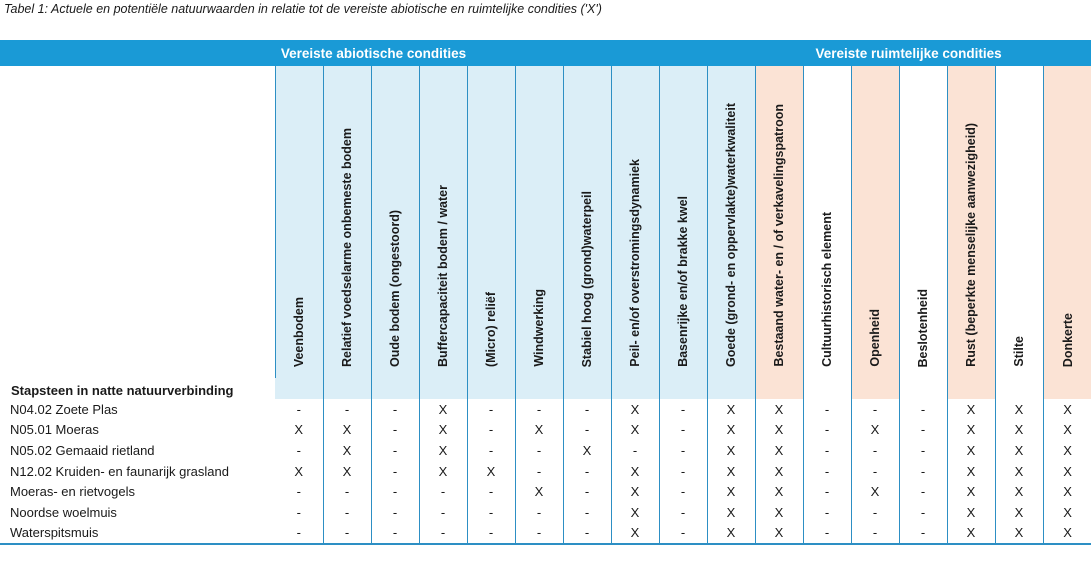 This screenshot has width=1091, height=569. Describe the element at coordinates (64, 409) in the screenshot. I see `row-label: N04.02 Zoete Plas` at that location.